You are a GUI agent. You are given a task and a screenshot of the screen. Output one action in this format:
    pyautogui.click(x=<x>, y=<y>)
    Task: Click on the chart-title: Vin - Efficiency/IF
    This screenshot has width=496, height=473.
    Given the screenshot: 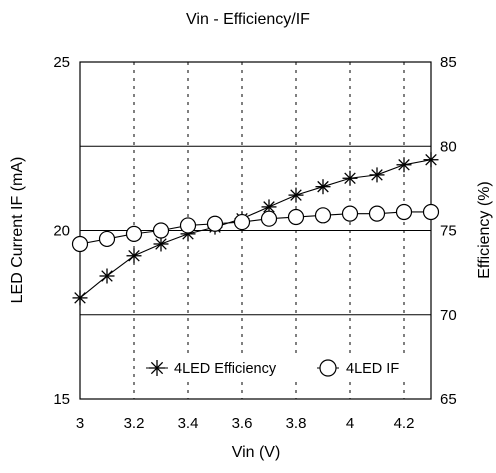 What is the action you would take?
    pyautogui.click(x=248, y=19)
    